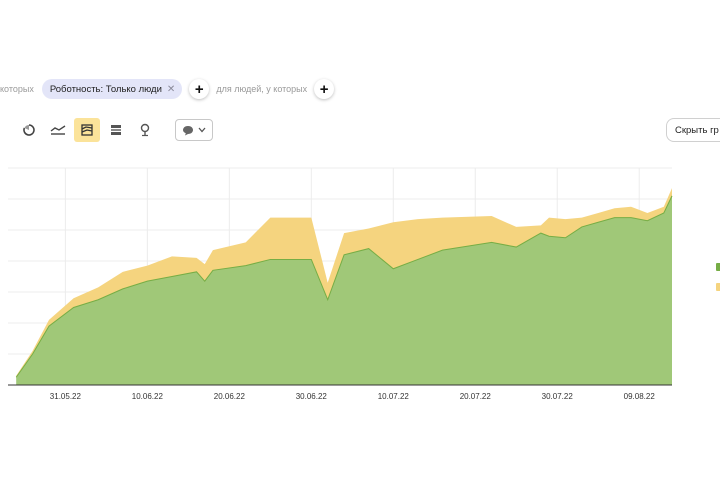 Image resolution: width=720 pixels, height=480 pixels. What do you see at coordinates (558, 396) in the screenshot?
I see `x-tick-label: 30.07.22` at bounding box center [558, 396].